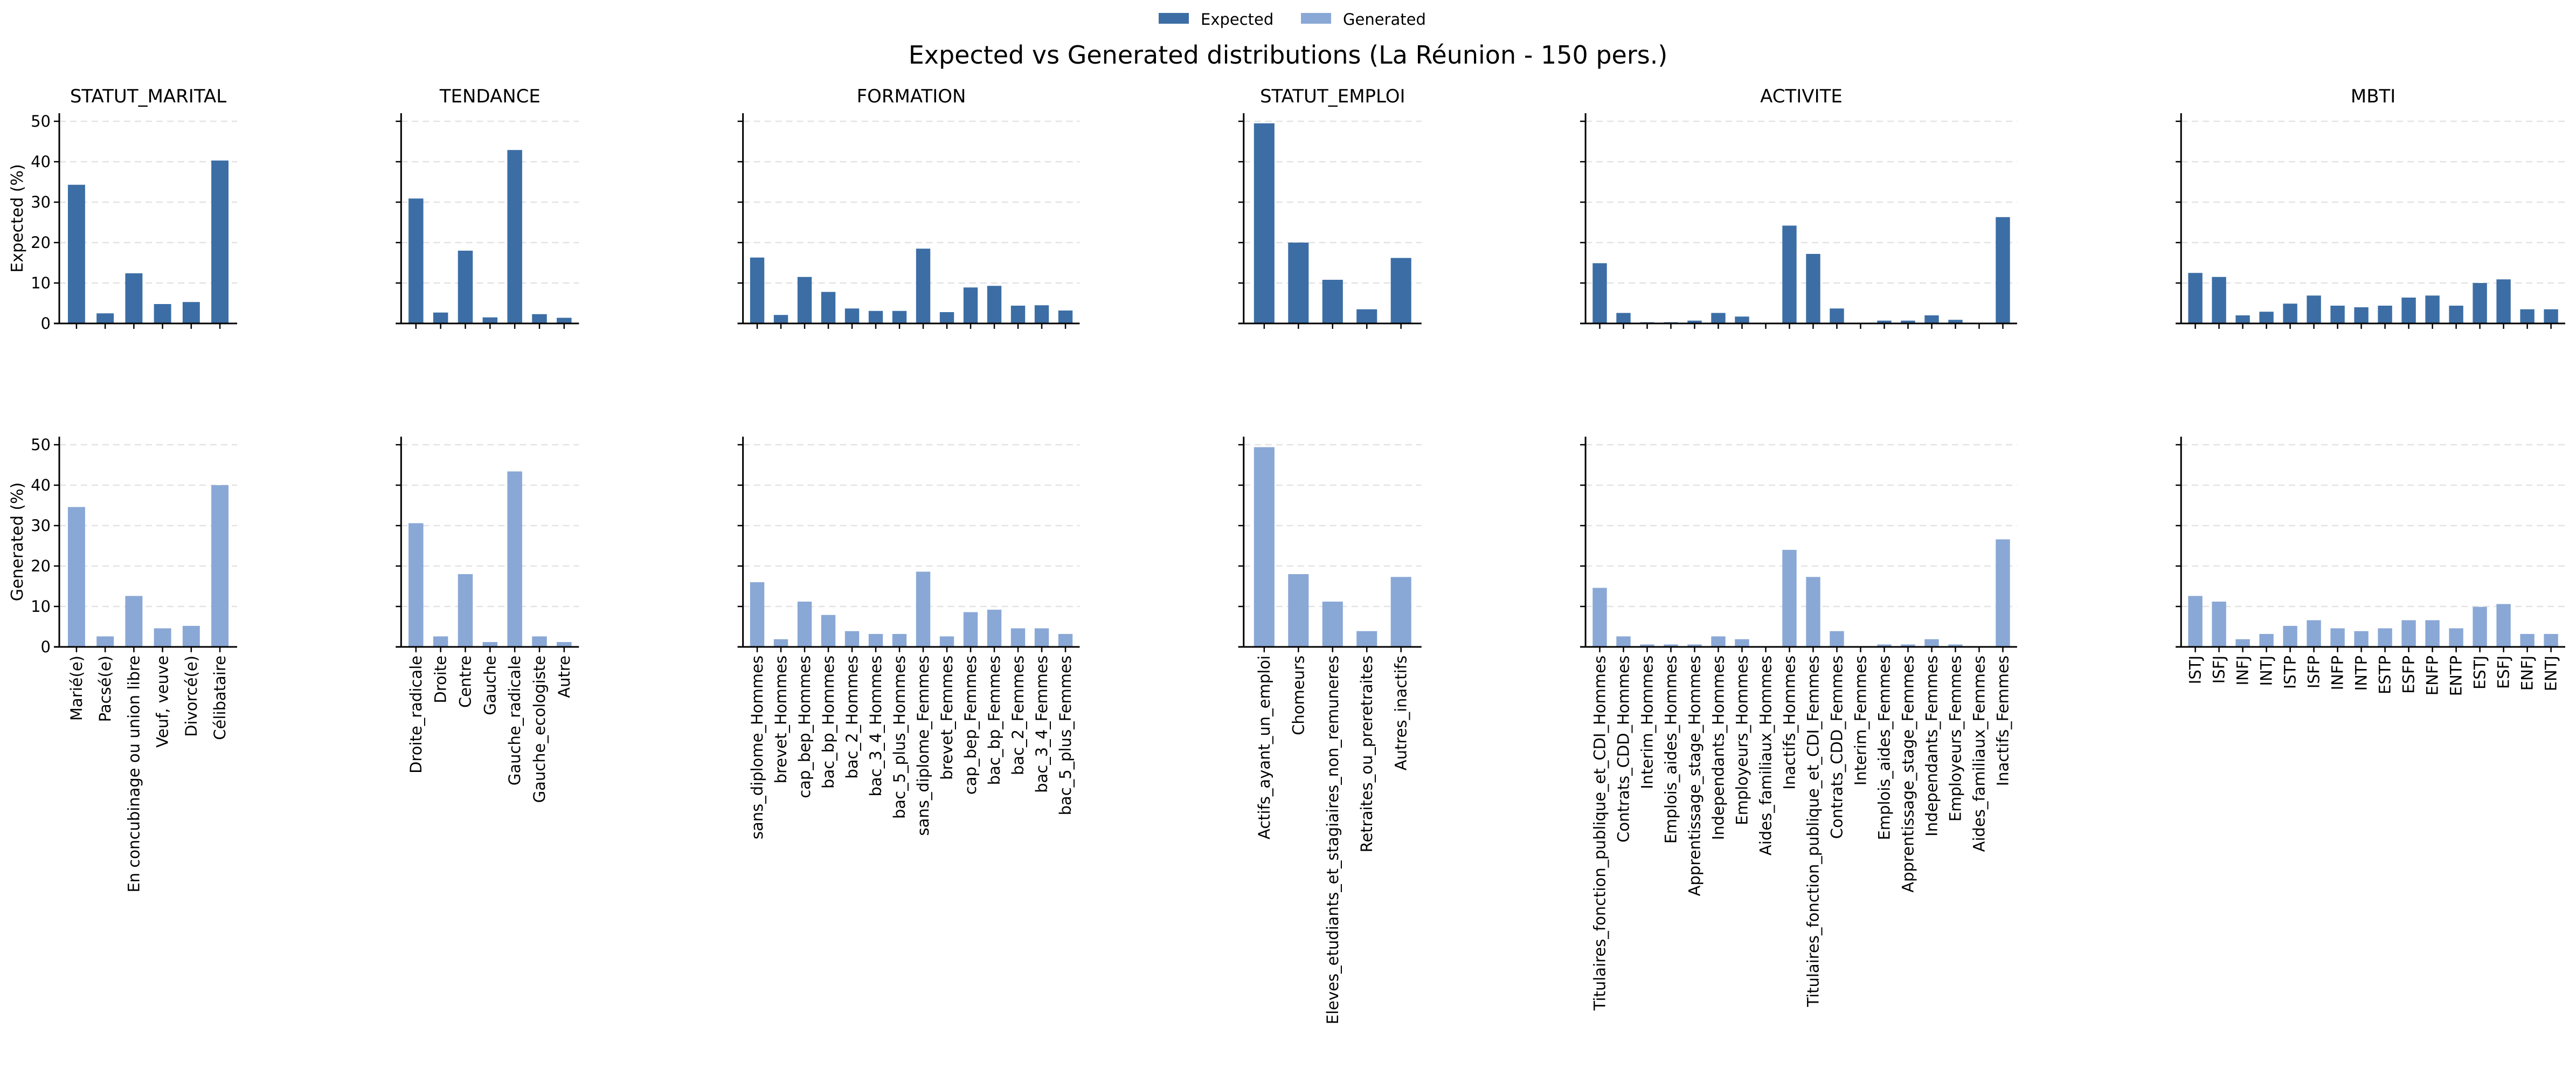 This screenshot has height=1076, width=2576. Describe the element at coordinates (2243, 671) in the screenshot. I see `x-tick-label: INFJ` at that location.